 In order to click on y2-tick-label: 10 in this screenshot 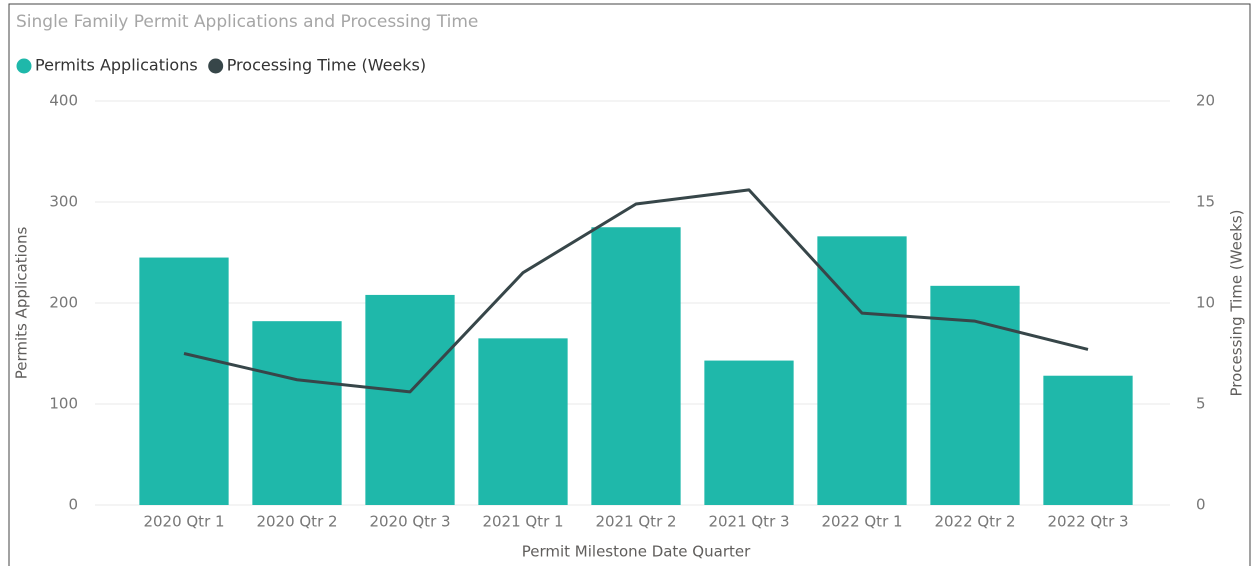, I will do `click(1205, 303)`.